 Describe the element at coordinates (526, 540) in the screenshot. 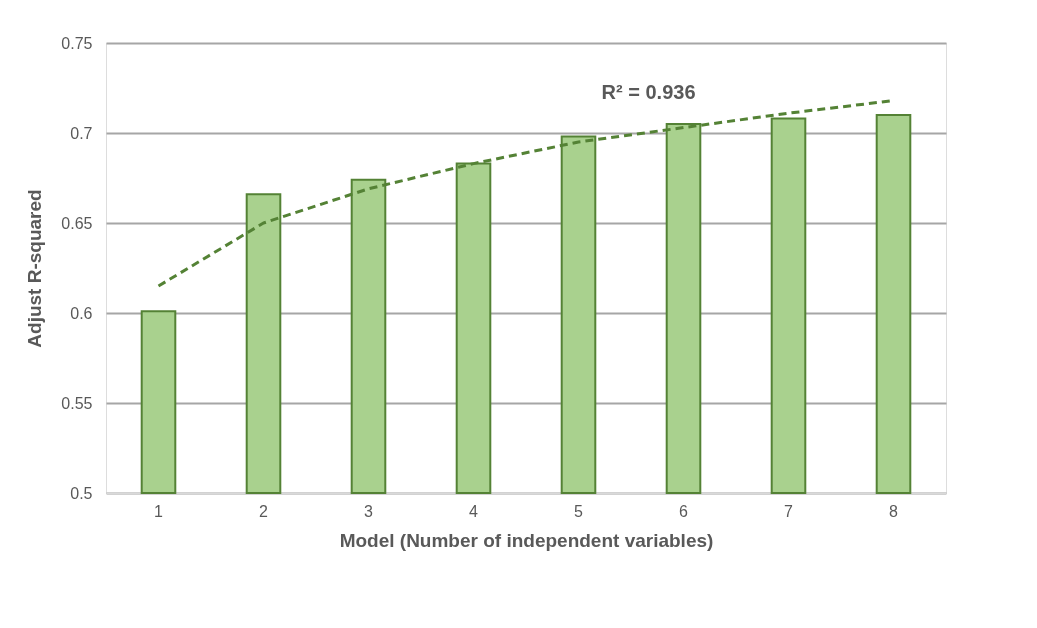

I see `x-axis-title: Model (Number of independent variables)` at that location.